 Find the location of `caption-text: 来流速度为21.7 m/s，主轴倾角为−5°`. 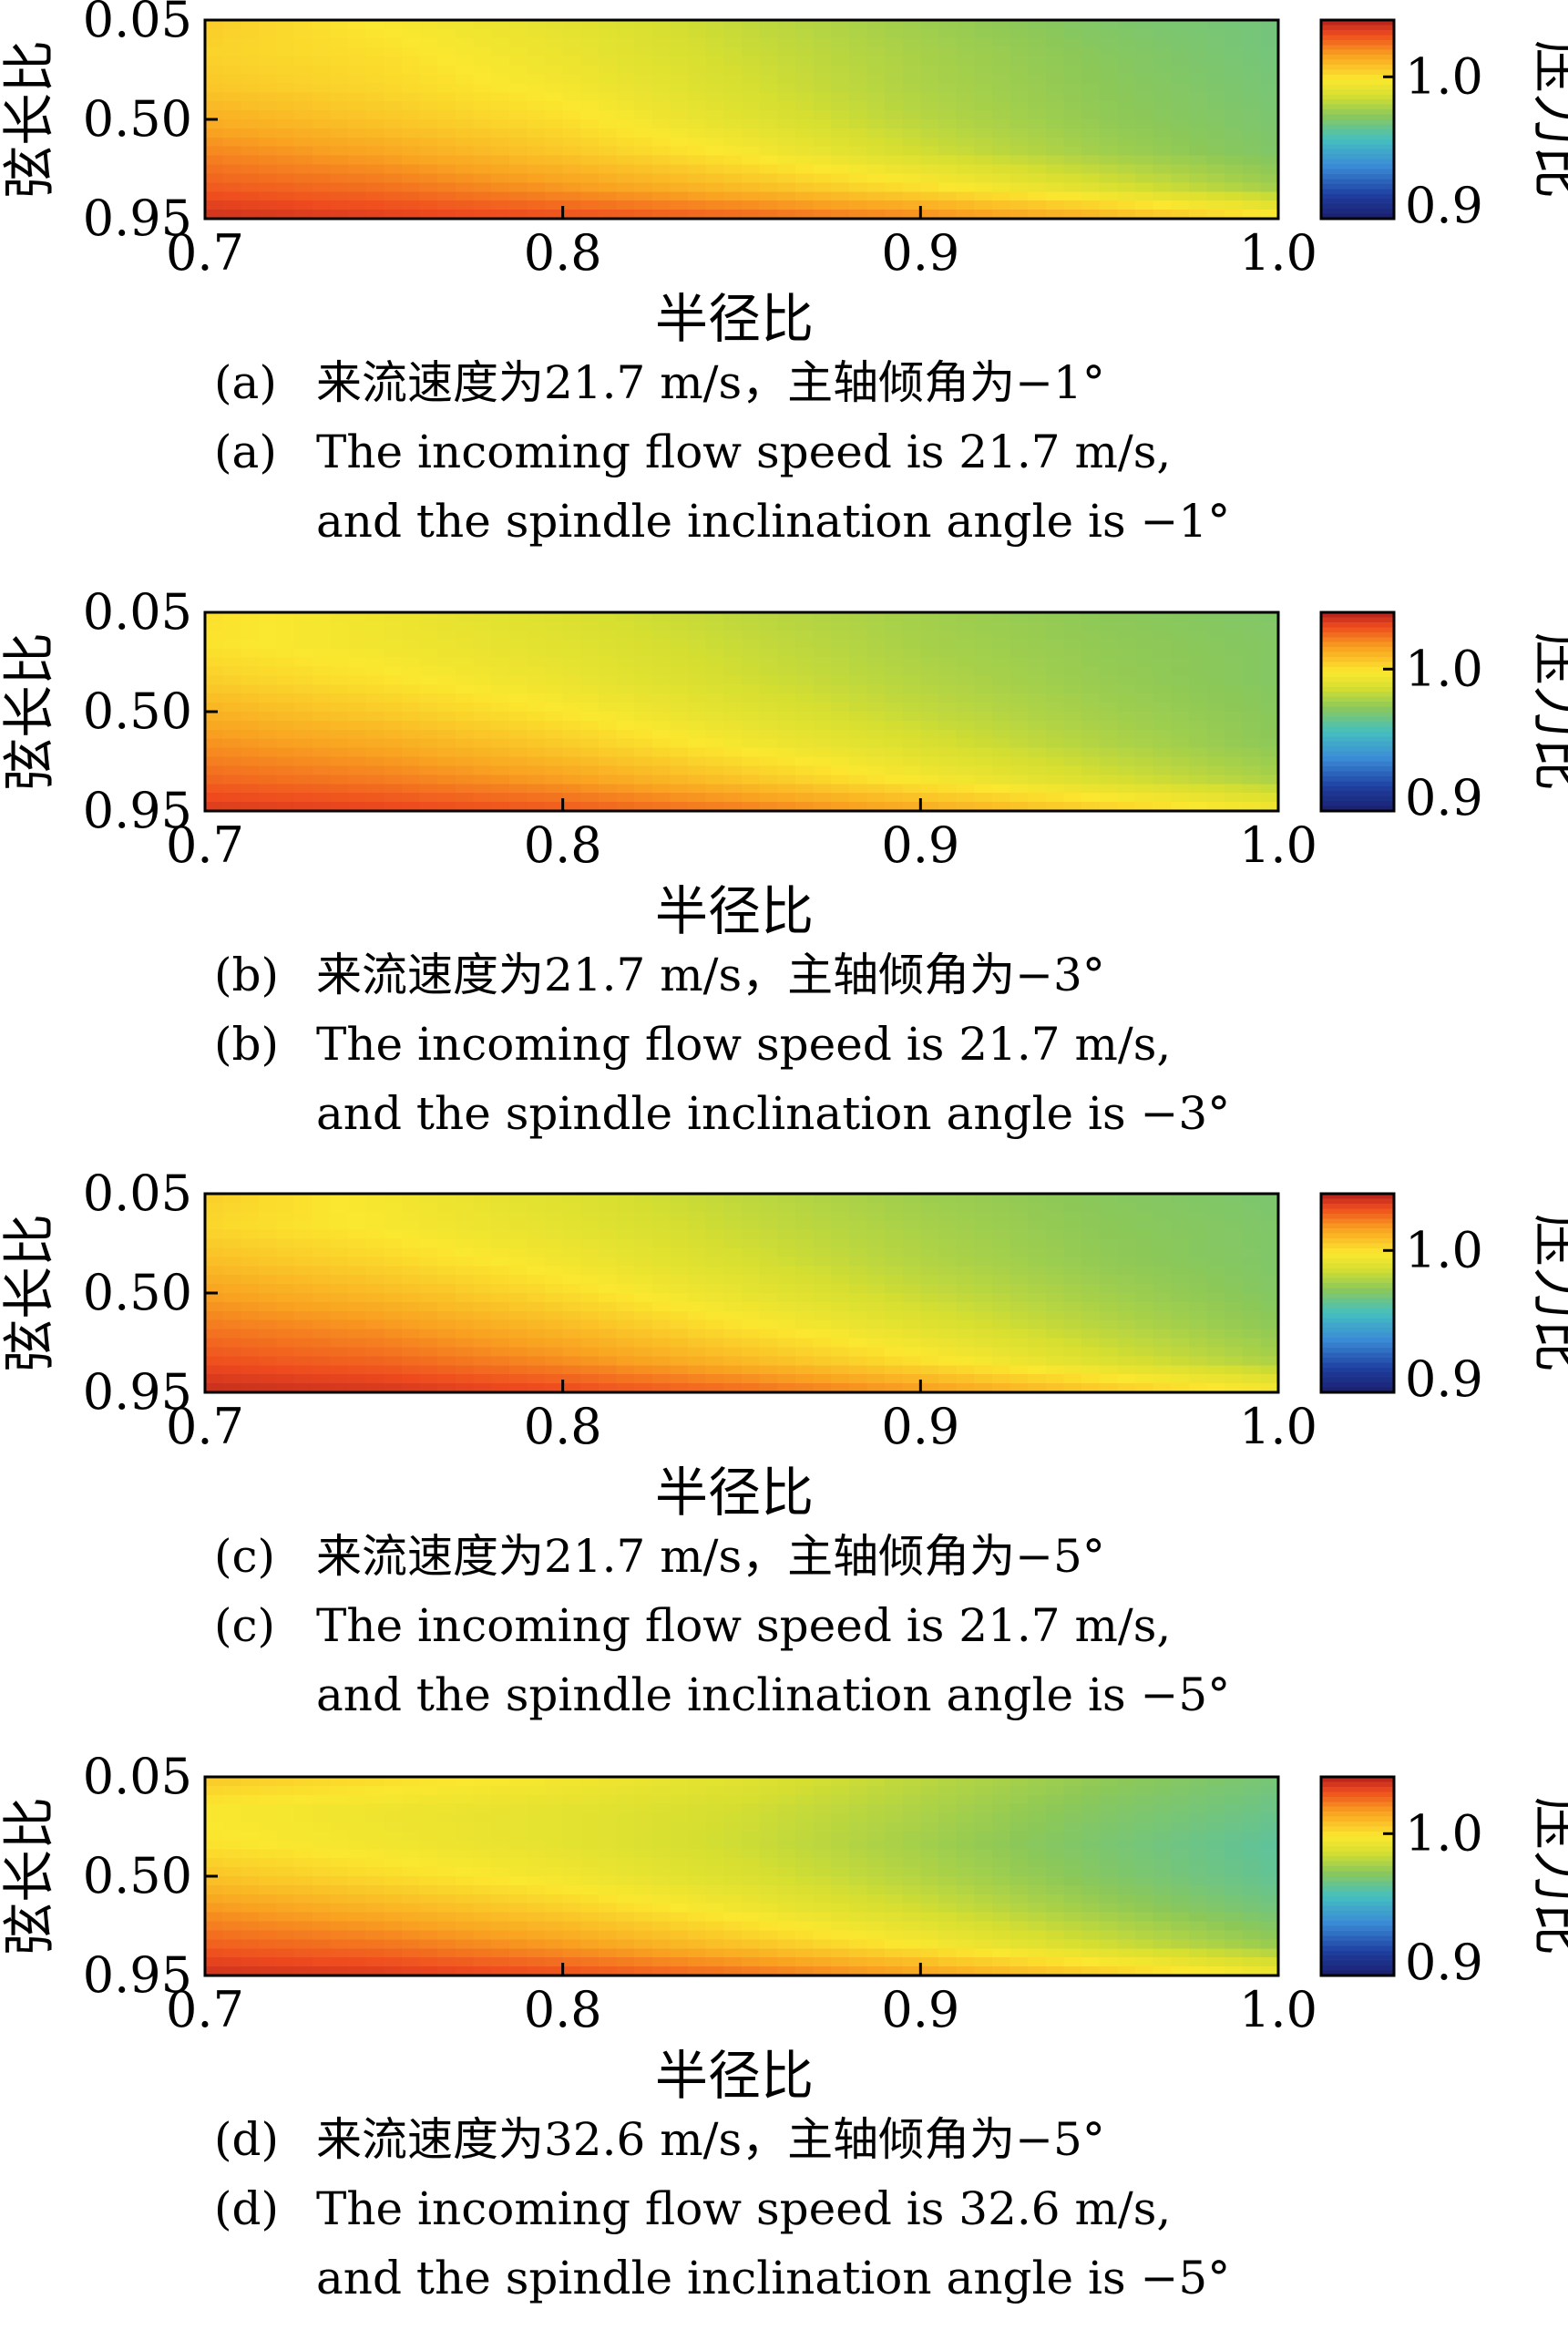

caption-text: 来流速度为21.7 m/s，主轴倾角为−5° is located at coordinates (710, 1557).